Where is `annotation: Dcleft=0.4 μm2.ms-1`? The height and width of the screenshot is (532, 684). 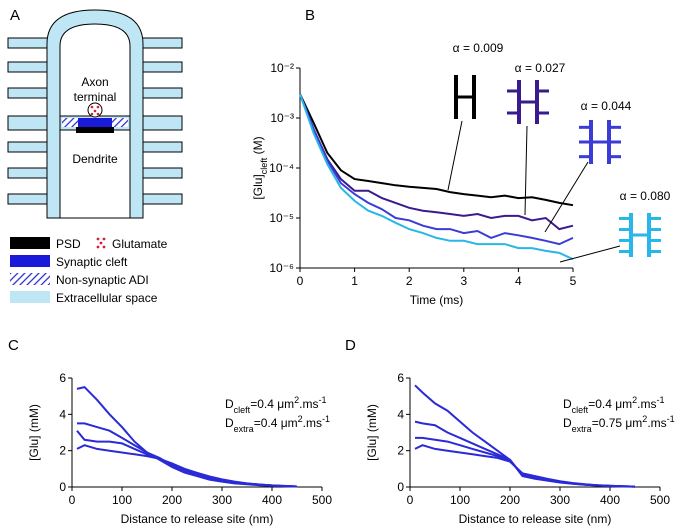 annotation: Dcleft=0.4 μm2.ms-1 is located at coordinates (276, 405).